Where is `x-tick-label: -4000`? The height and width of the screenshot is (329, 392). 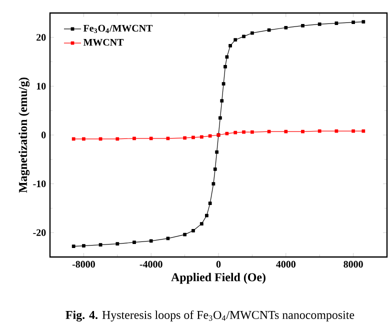
x-tick-label: -4000 is located at coordinates (151, 264).